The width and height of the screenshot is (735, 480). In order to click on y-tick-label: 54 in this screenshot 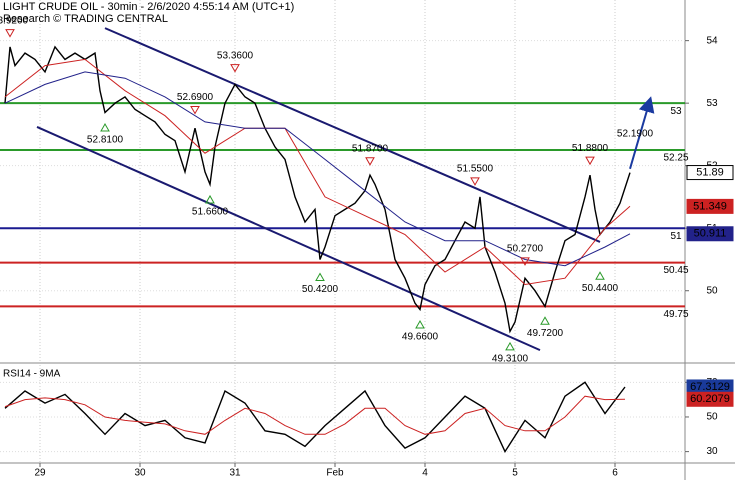, I will do `click(712, 40)`.